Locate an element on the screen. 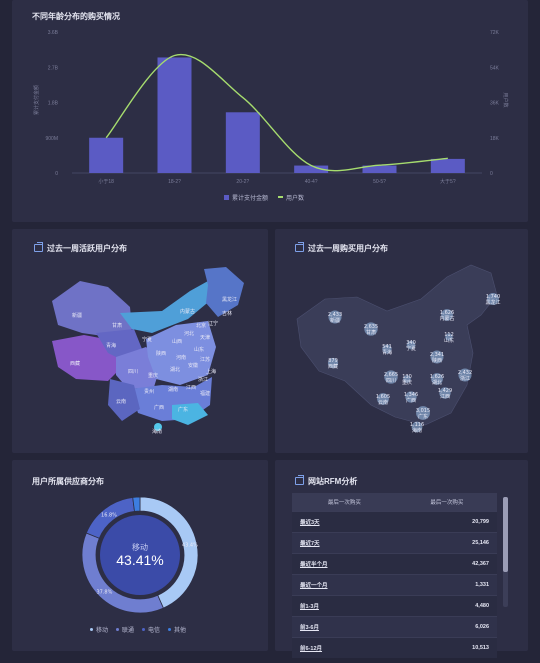 Image resolution: width=540 pixels, height=663 pixels. rfm-title: 网站RFM分析 is located at coordinates (333, 481).